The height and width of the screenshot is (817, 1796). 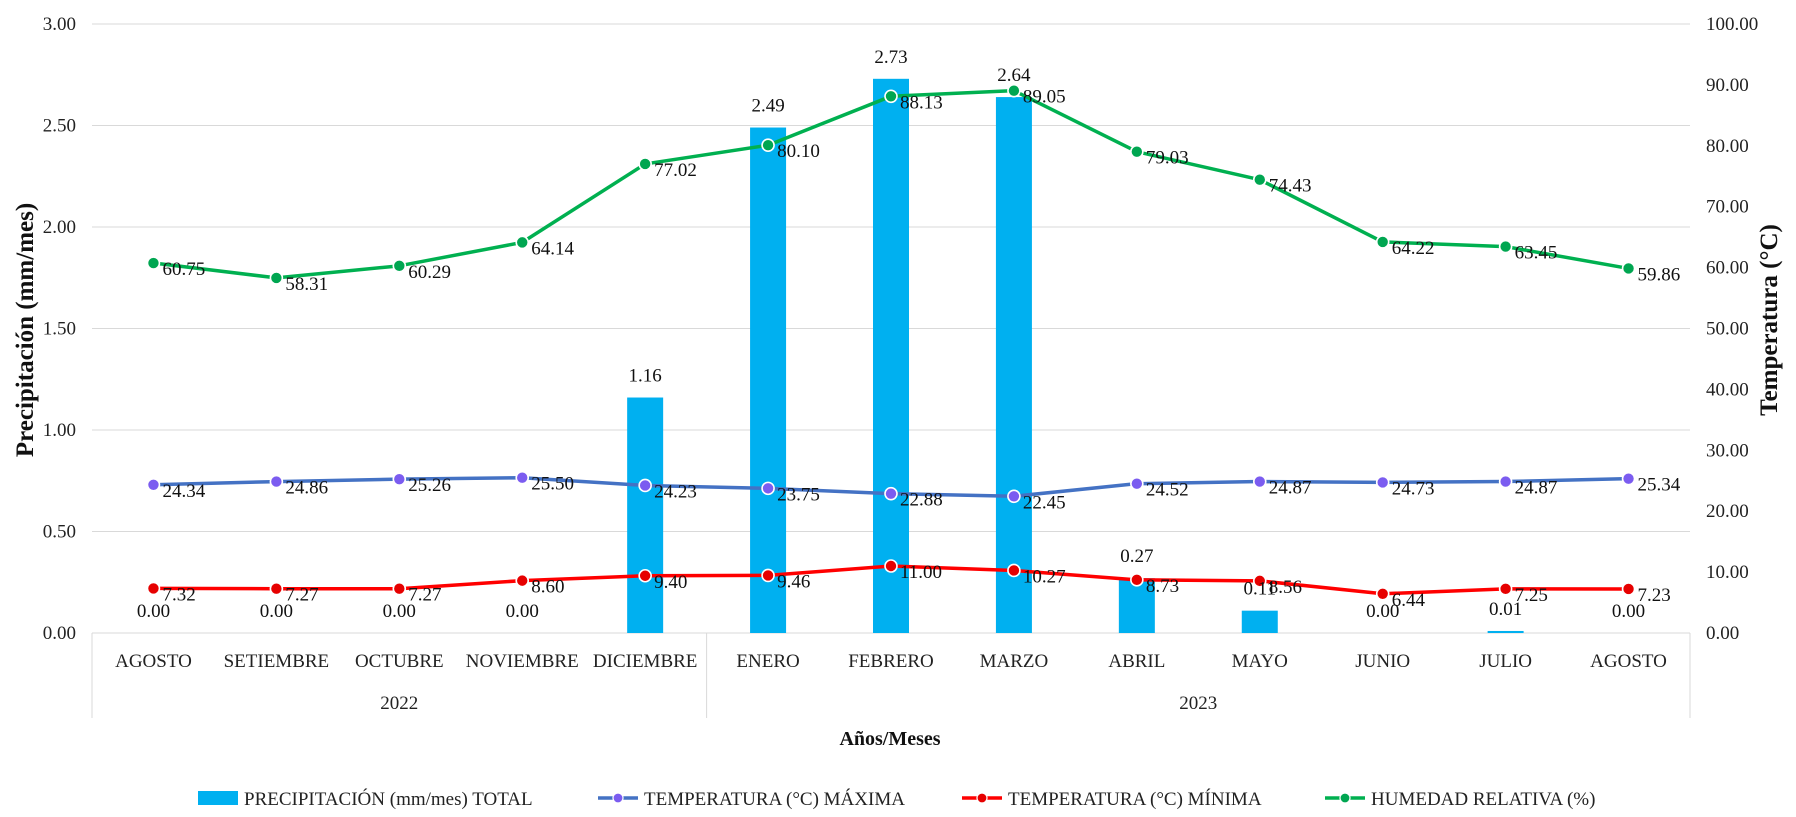 What do you see at coordinates (1483, 799) in the screenshot?
I see `legend-label: HUMEDAD RELATIVA (%)` at bounding box center [1483, 799].